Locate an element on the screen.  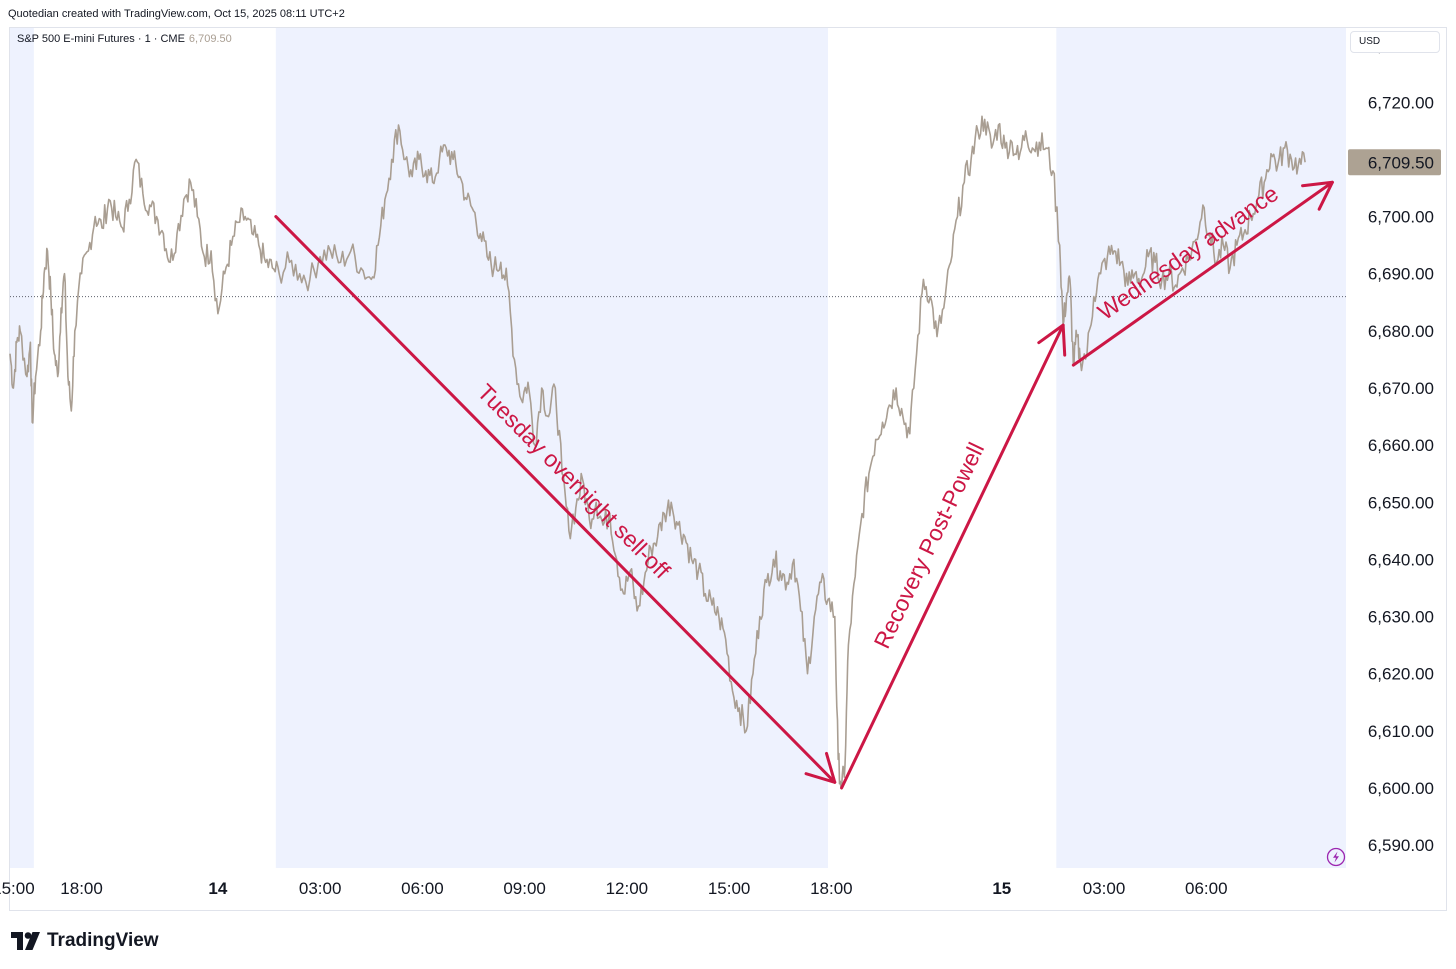
flash-icon is located at coordinates (1336, 857).